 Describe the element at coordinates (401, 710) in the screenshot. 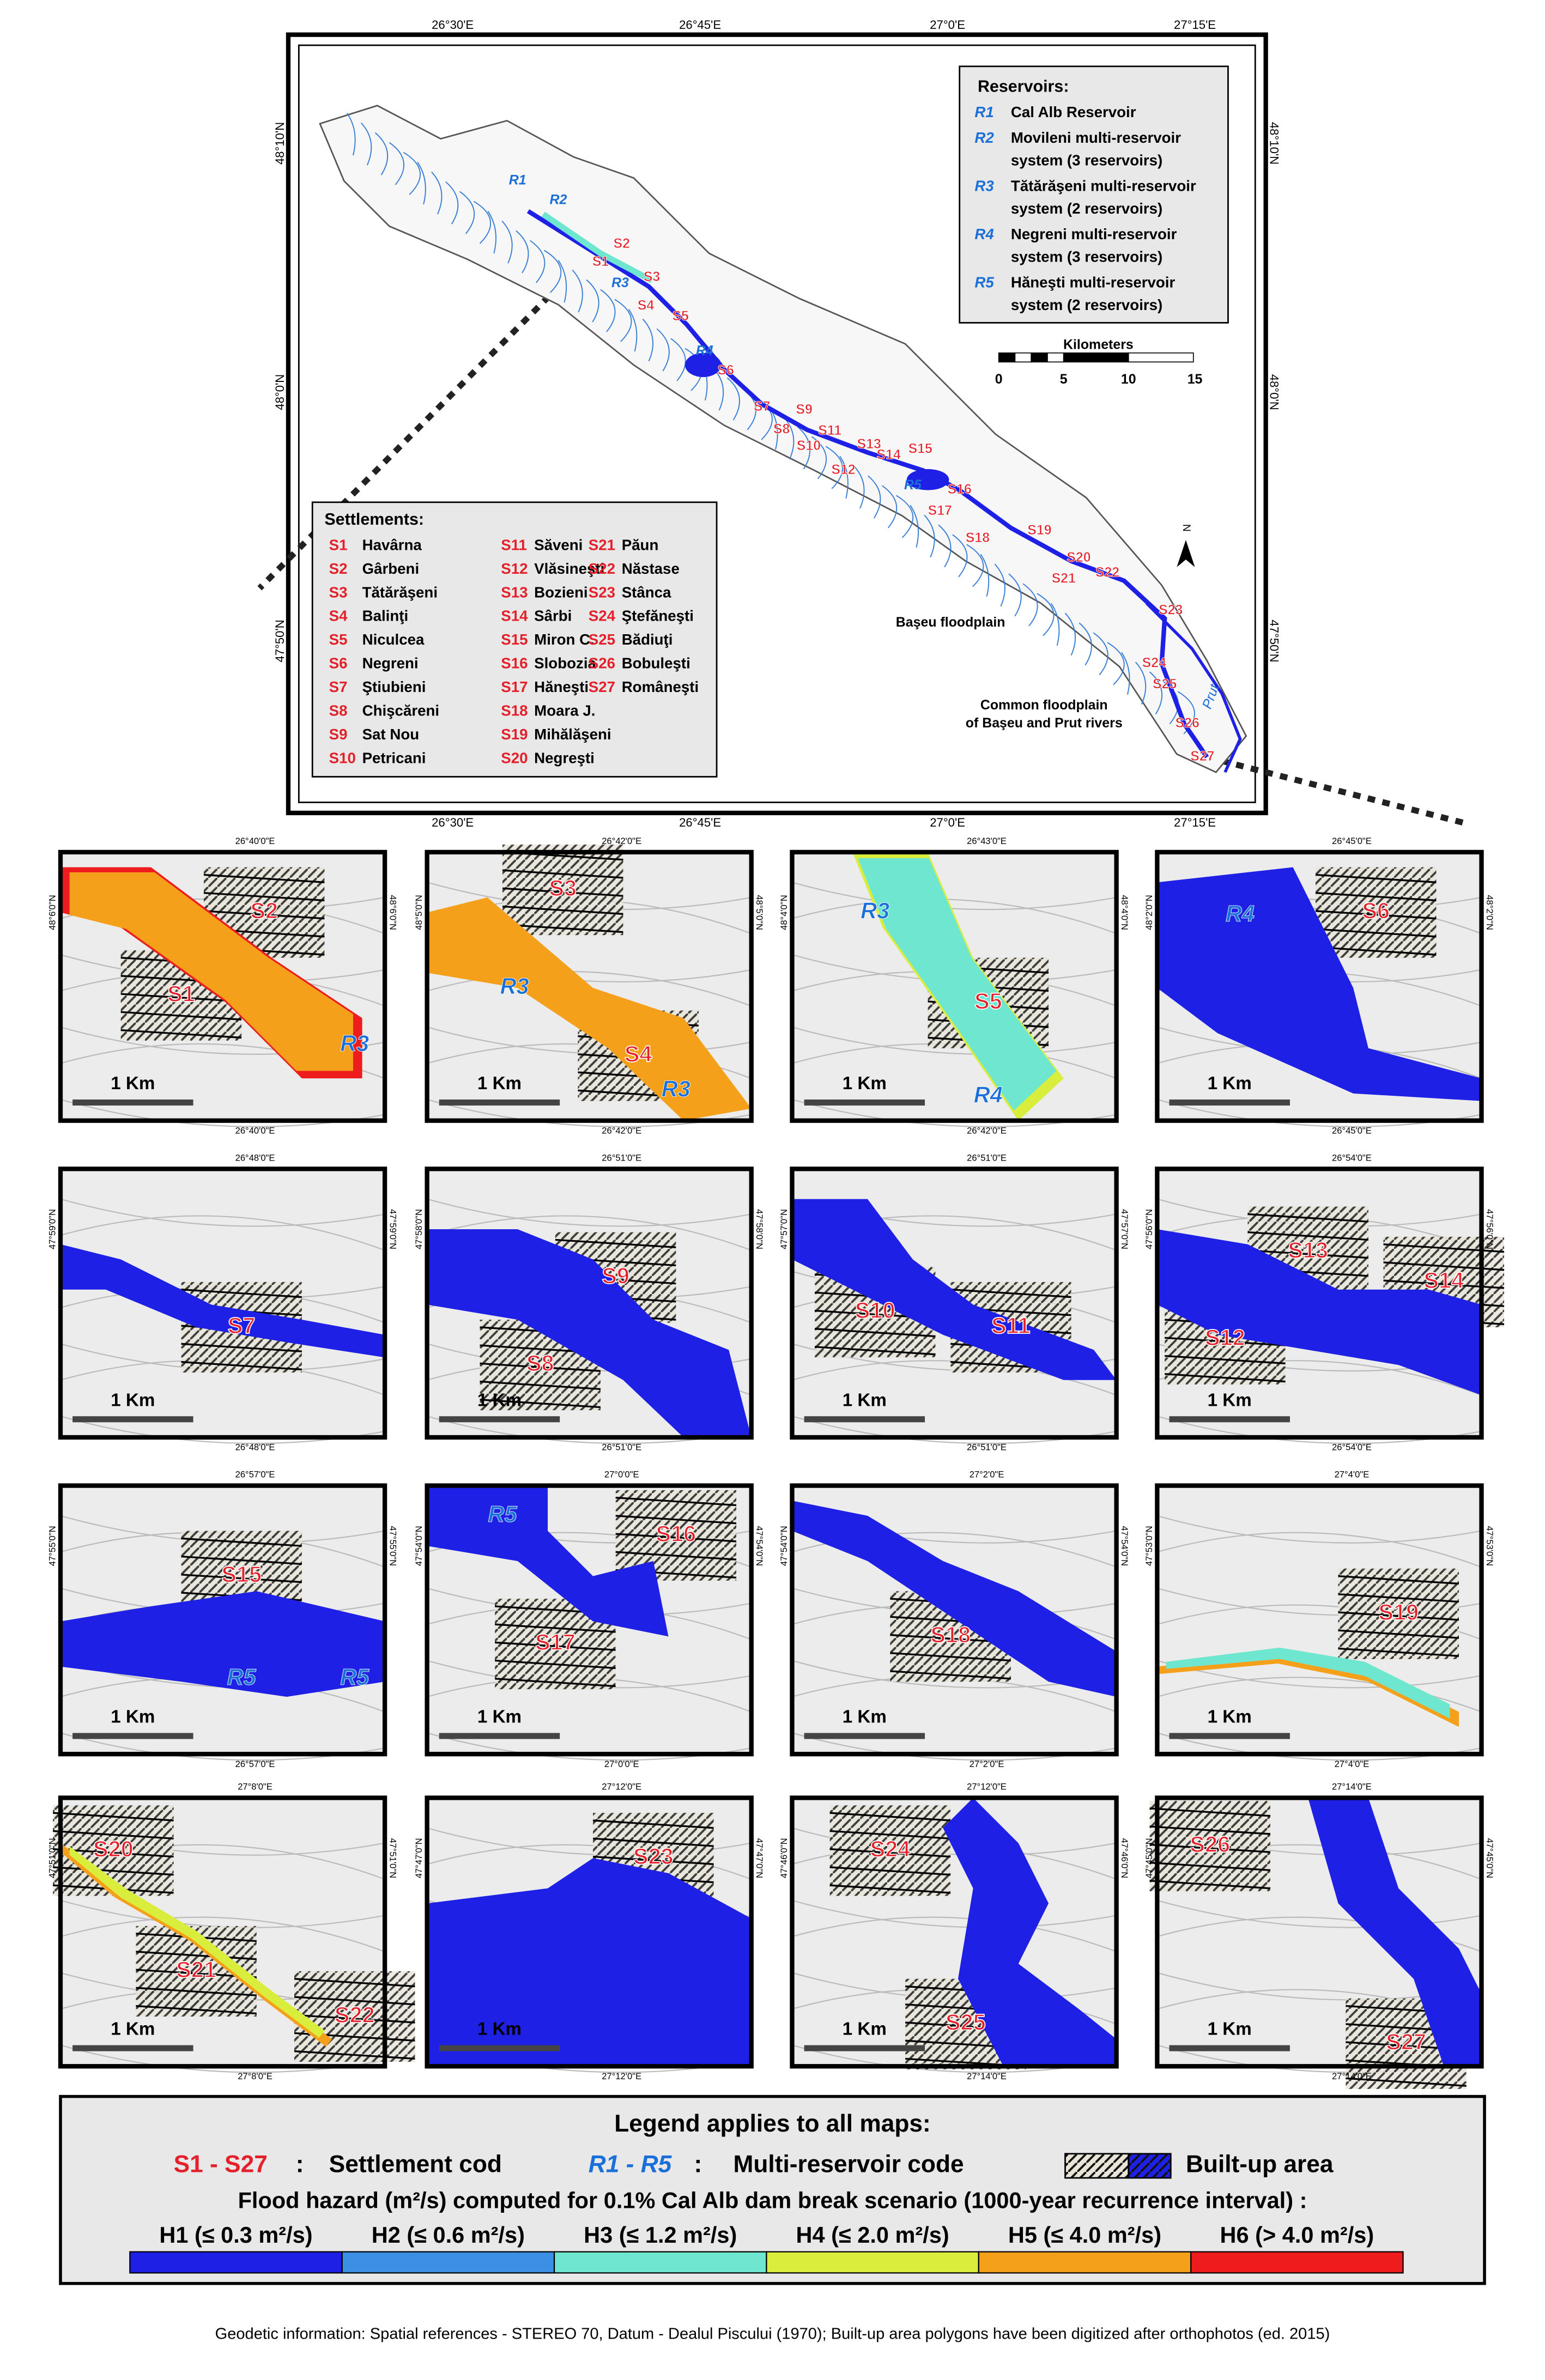

I see `settlement-name: Chişcăreni` at that location.